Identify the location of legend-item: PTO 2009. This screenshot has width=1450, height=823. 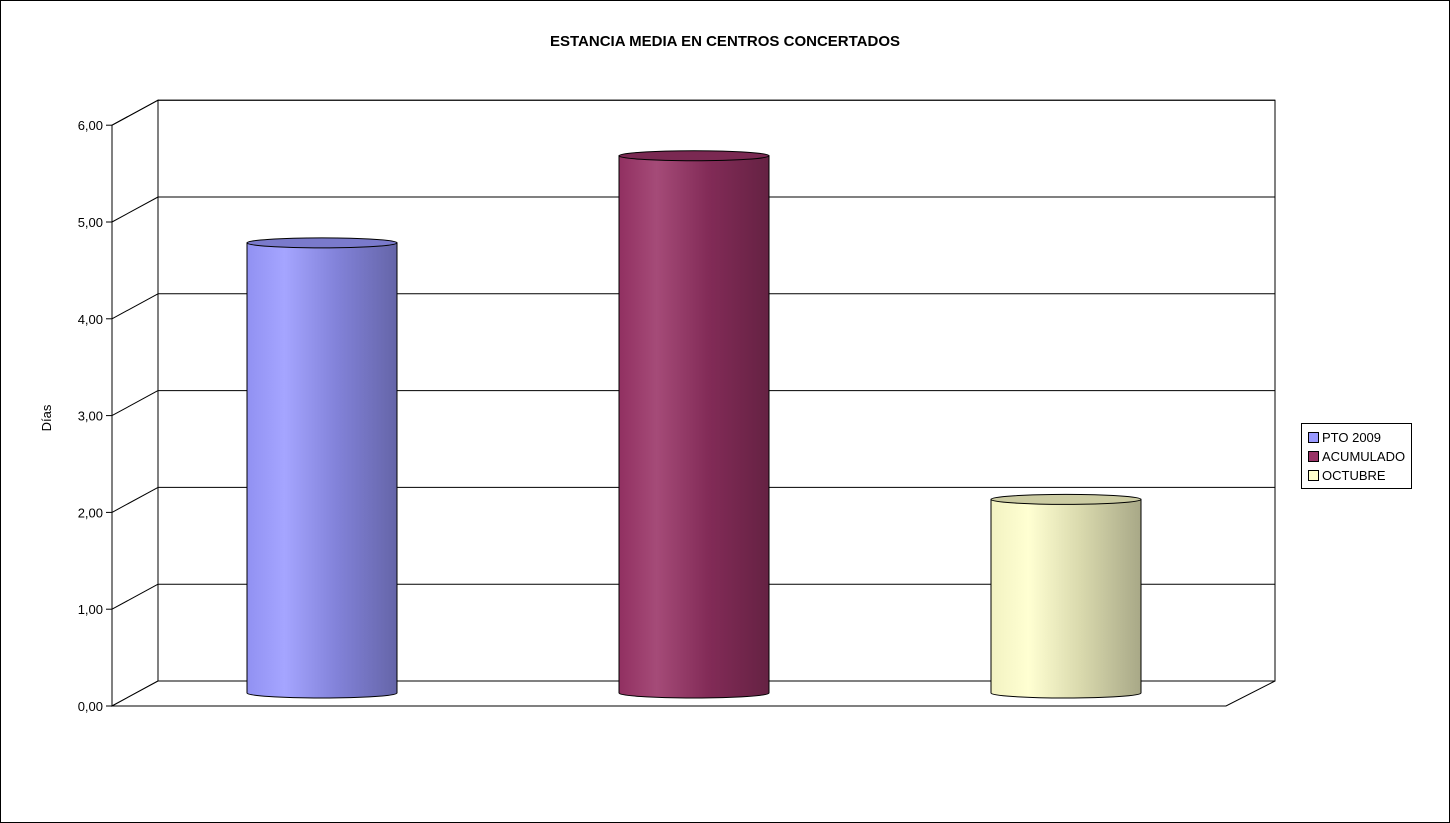
(1356, 437).